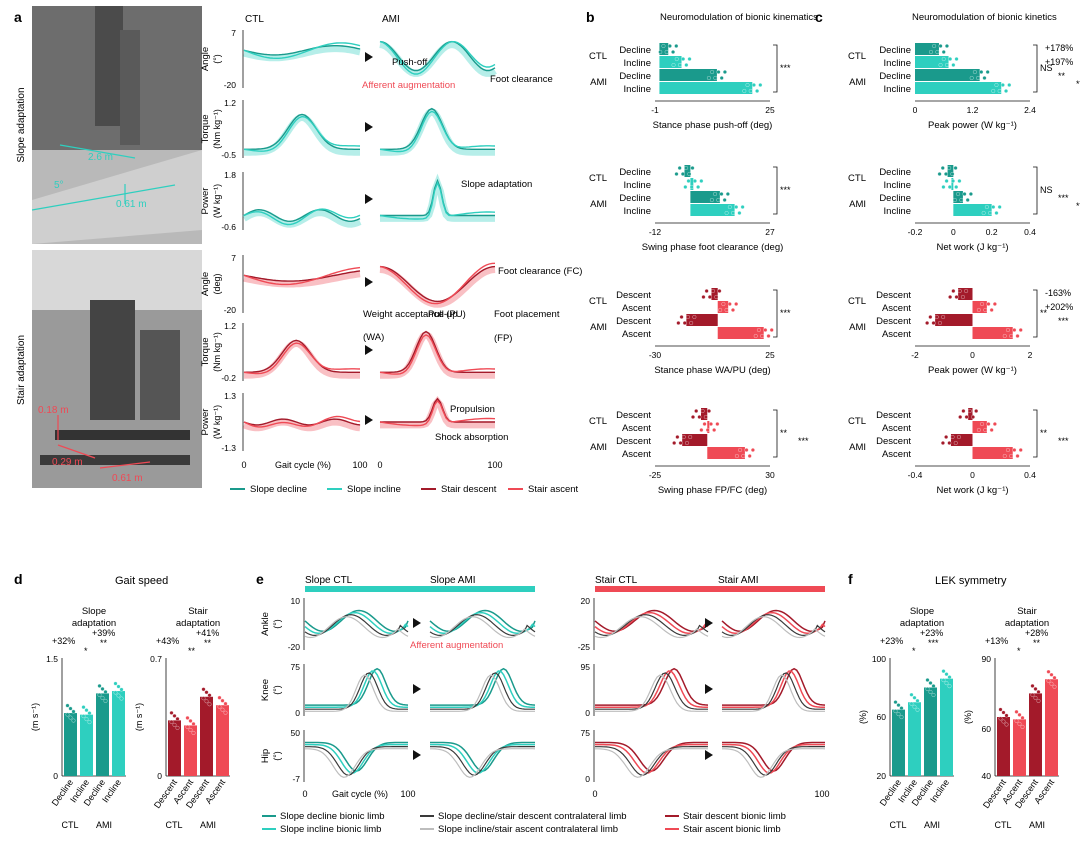 This screenshot has height=841, width=1080. I want to click on percent-label-1: +23%, so click(891, 641).